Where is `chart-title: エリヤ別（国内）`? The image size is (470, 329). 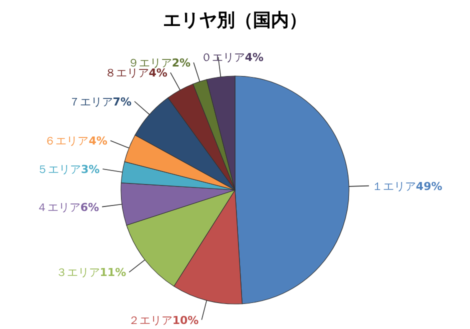
chart-title: エリヤ別（国内） is located at coordinates (235, 20).